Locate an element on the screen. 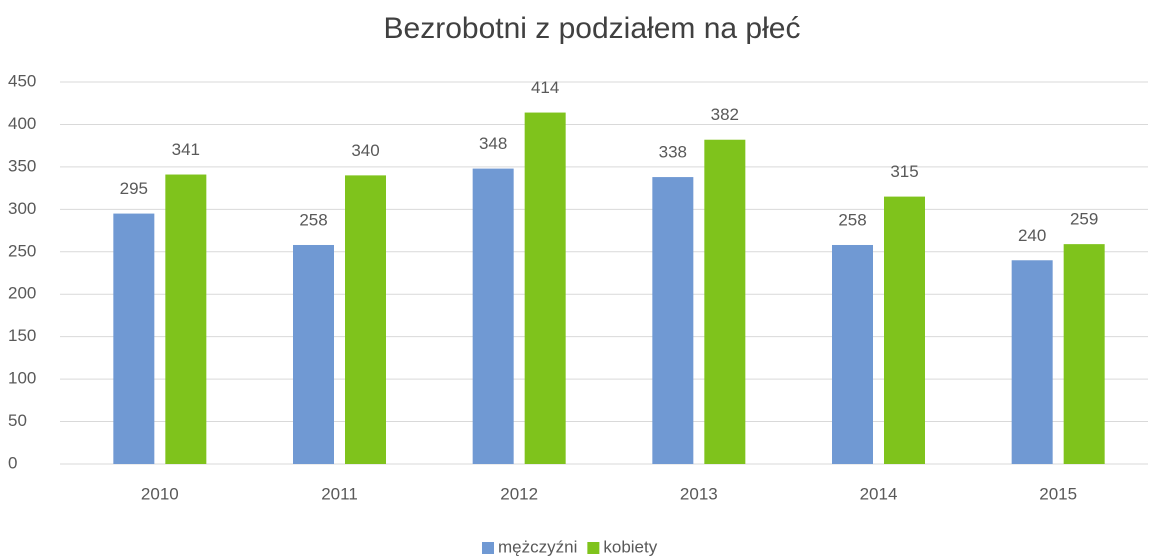  y-tick-label: 250 is located at coordinates (22, 250).